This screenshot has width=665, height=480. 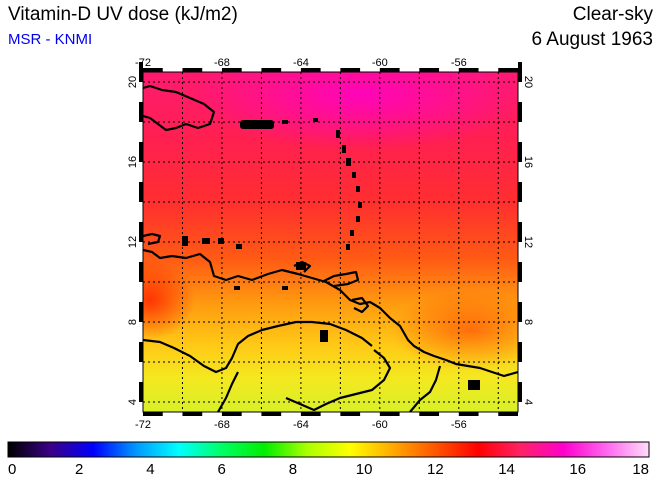 I want to click on lon-tick-label-bottom: -60, so click(x=380, y=425).